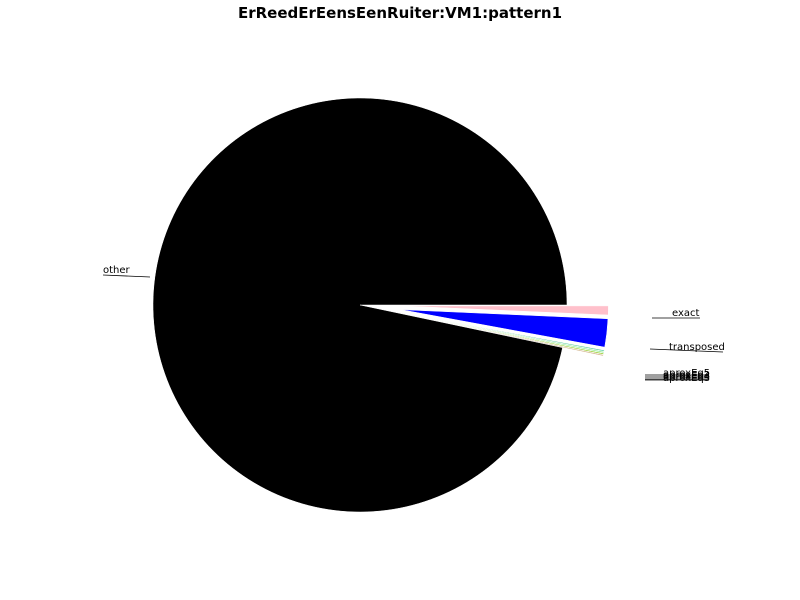 The image size is (800, 600). What do you see at coordinates (126, 276) in the screenshot?
I see `leader-line-other` at bounding box center [126, 276].